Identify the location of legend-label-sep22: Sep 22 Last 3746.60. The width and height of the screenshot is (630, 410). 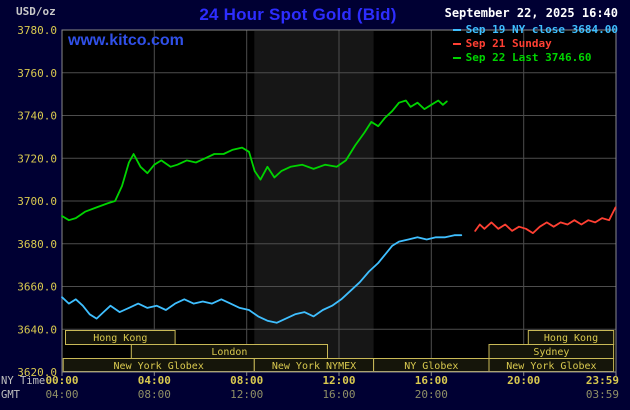
(528, 57).